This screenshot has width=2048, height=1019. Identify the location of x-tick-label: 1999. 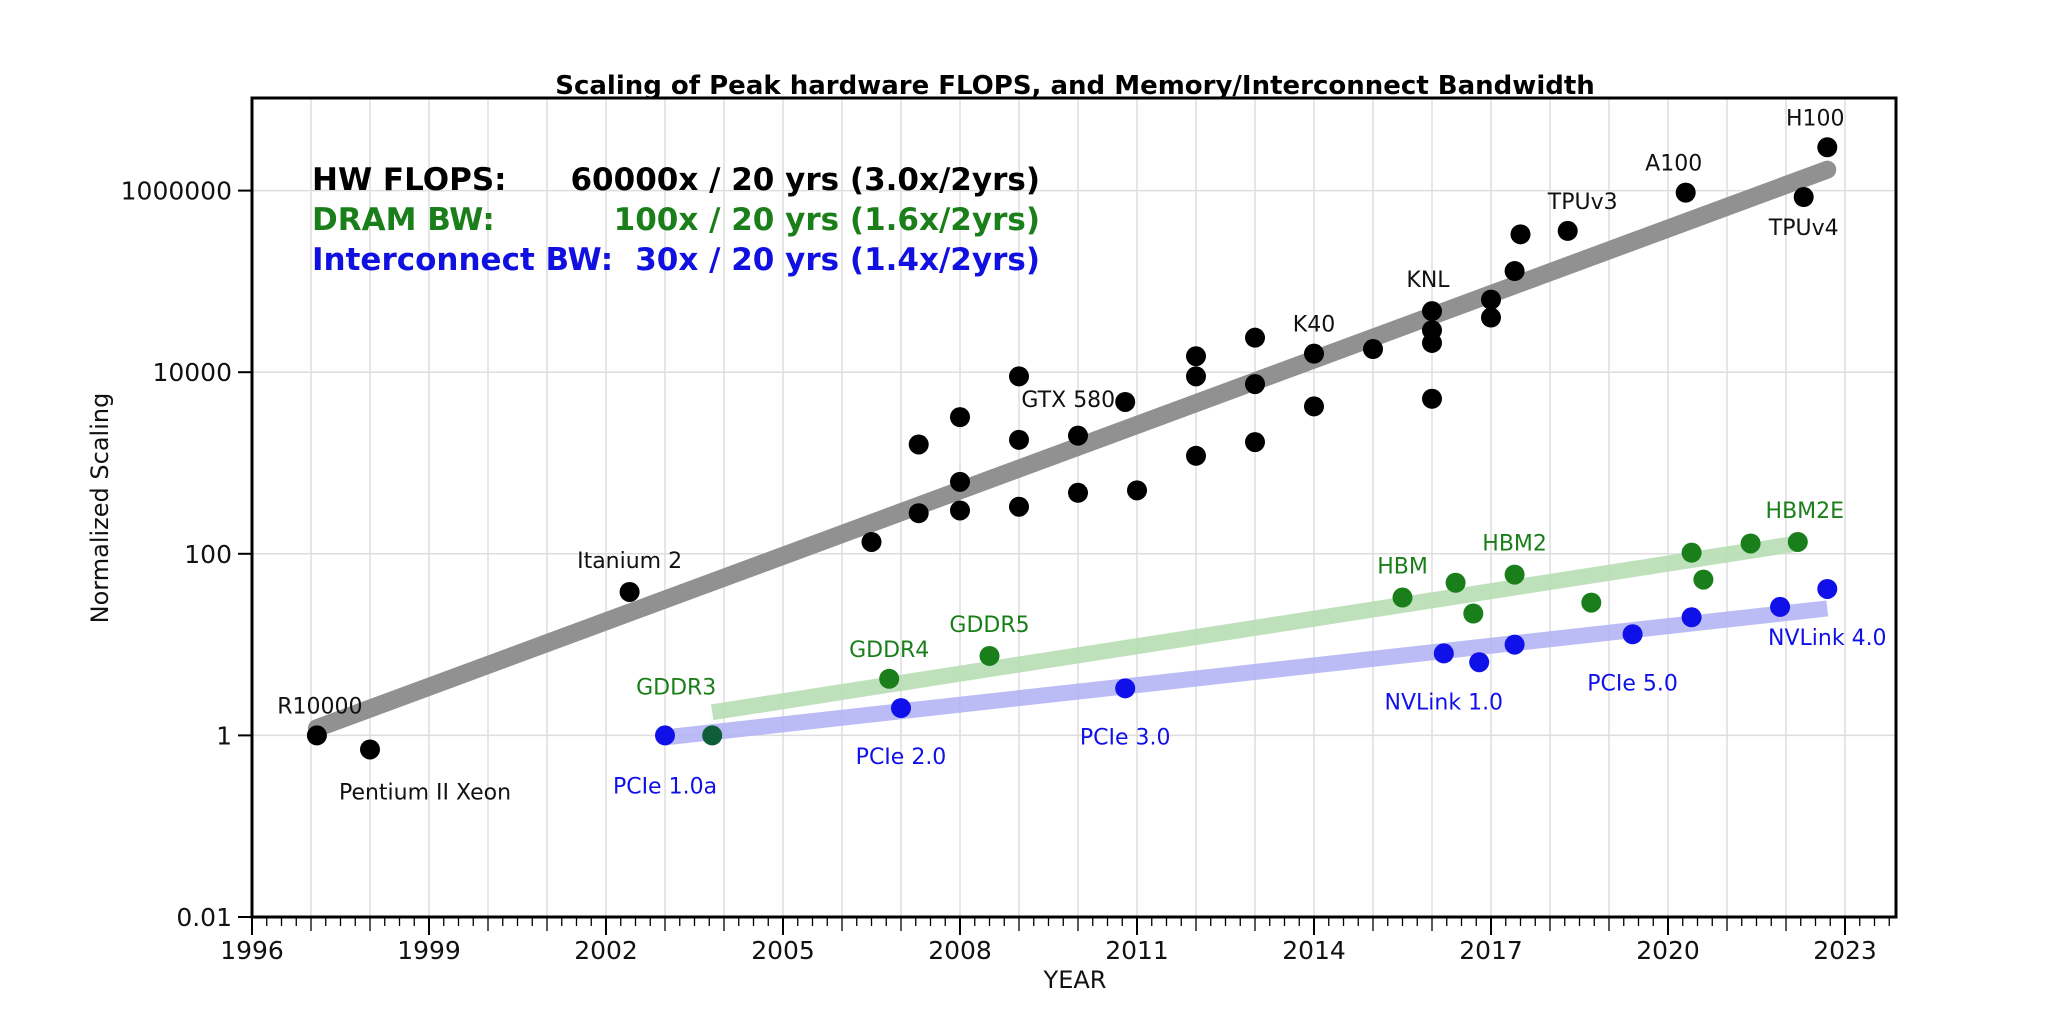
(429, 950).